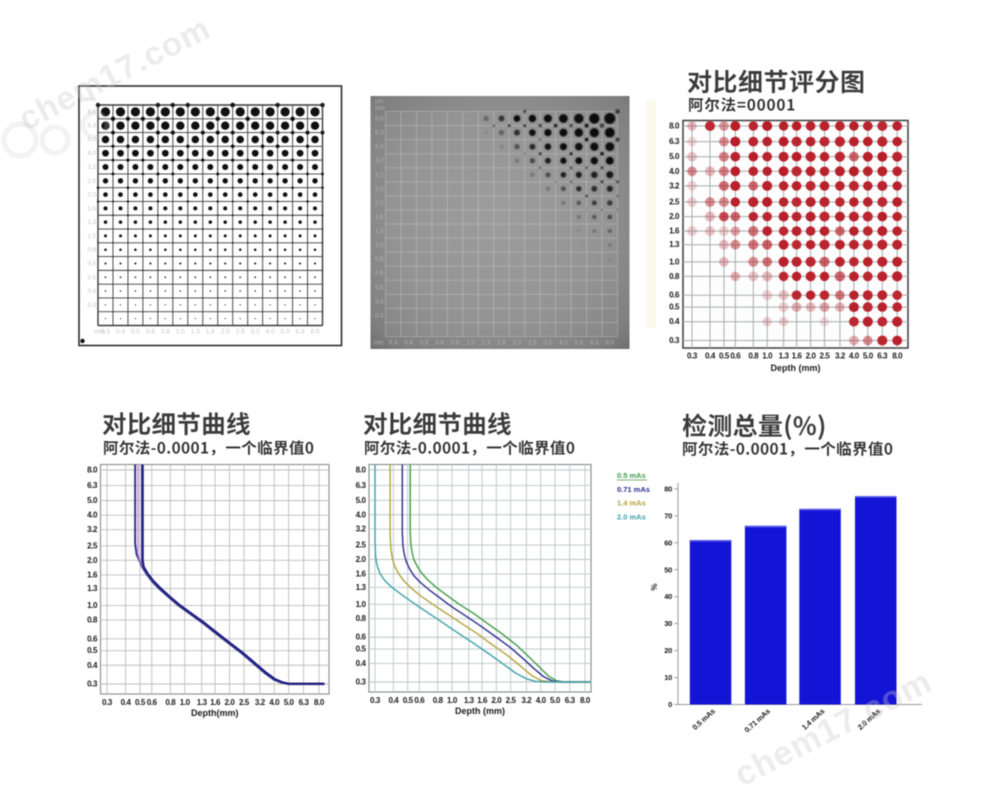 This screenshot has width=1000, height=791. Describe the element at coordinates (794, 233) in the screenshot. I see `score-map-dots` at that location.